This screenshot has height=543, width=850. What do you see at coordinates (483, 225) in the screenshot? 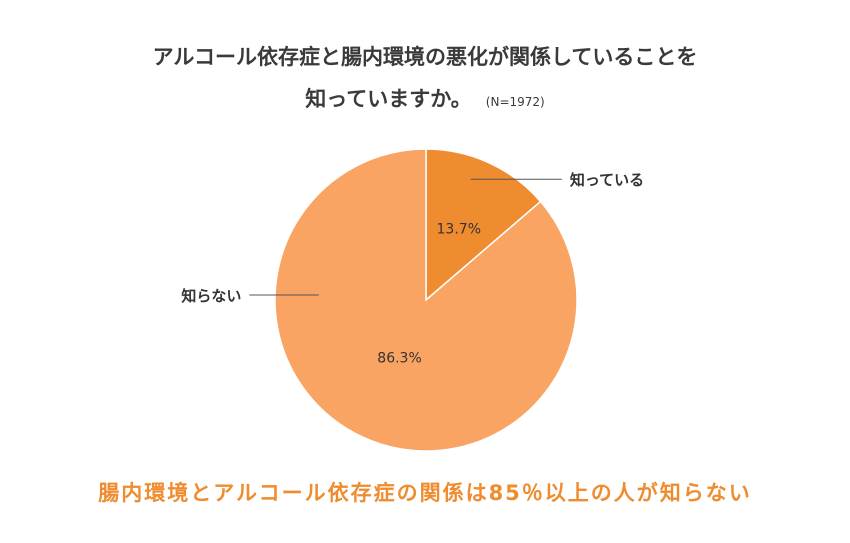
I see `slice-aware` at bounding box center [483, 225].